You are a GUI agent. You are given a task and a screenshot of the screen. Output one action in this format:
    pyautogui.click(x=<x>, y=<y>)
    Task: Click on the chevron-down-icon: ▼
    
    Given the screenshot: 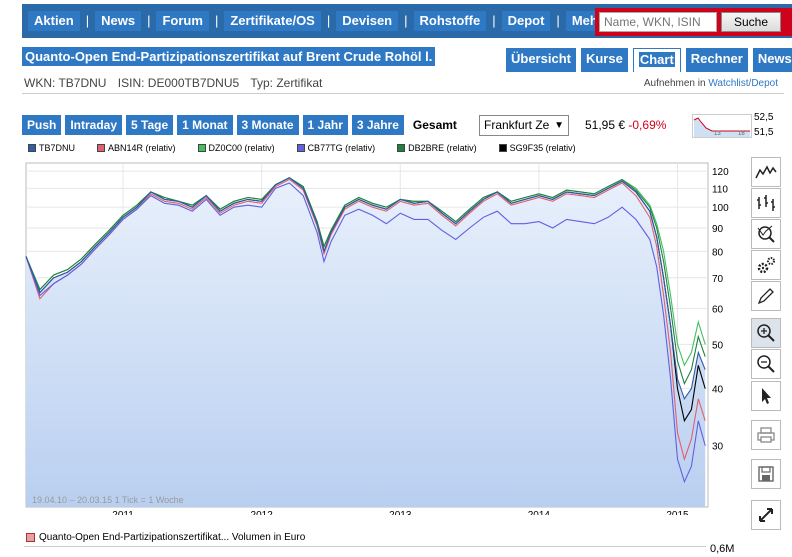 What is the action you would take?
    pyautogui.click(x=559, y=125)
    